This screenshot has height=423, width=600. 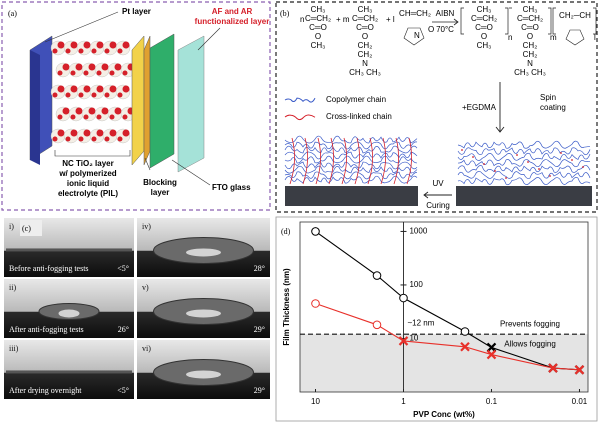 What do you see at coordinates (530, 343) in the screenshot?
I see `region-label: Allows fogging` at bounding box center [530, 343].